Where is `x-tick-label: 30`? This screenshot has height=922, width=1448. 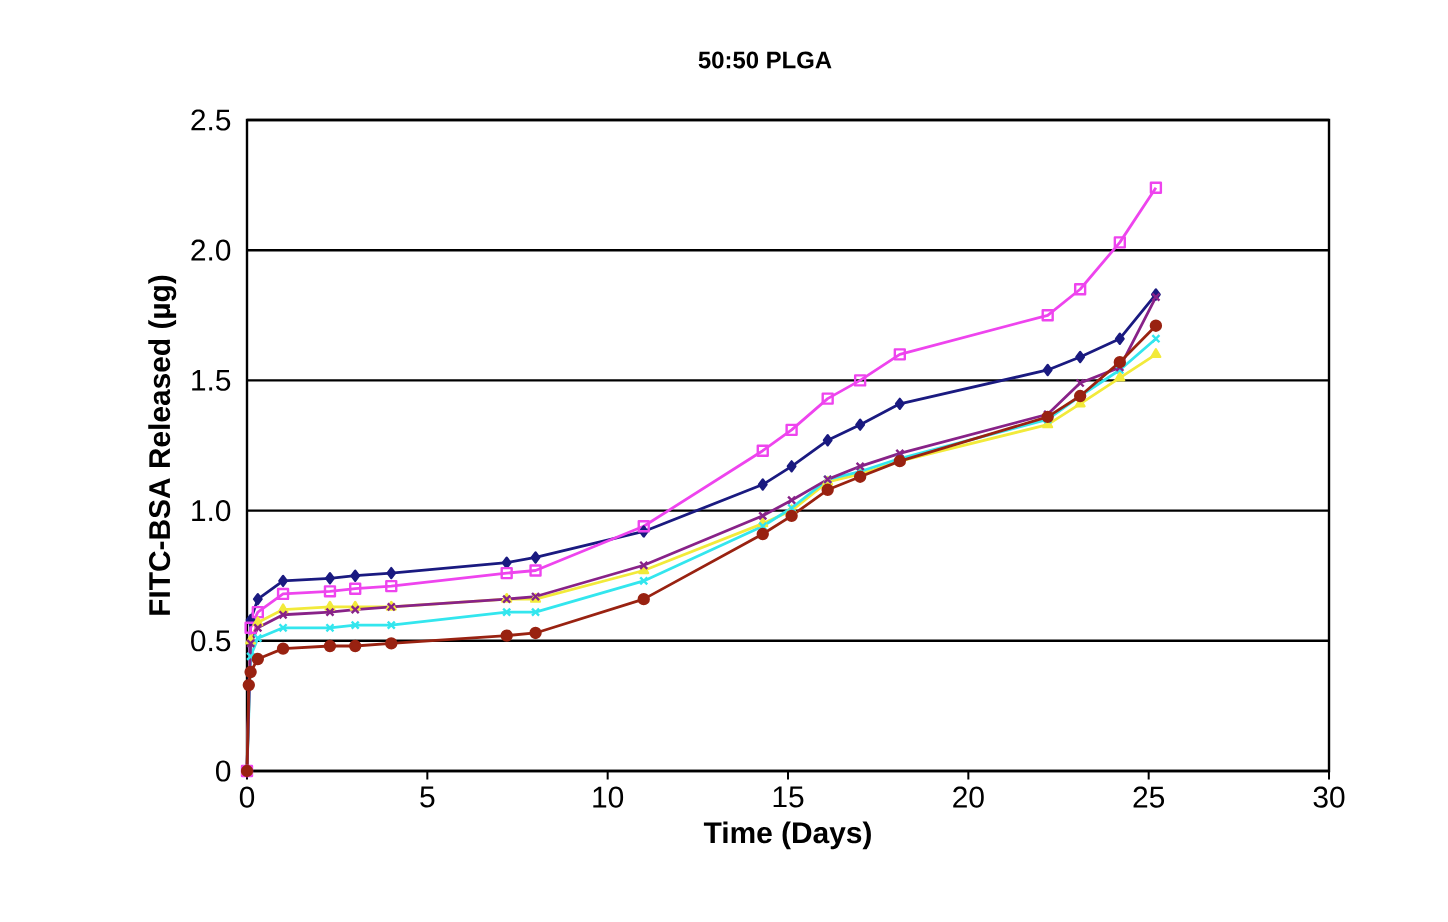
x-tick-label: 30 is located at coordinates (1329, 797).